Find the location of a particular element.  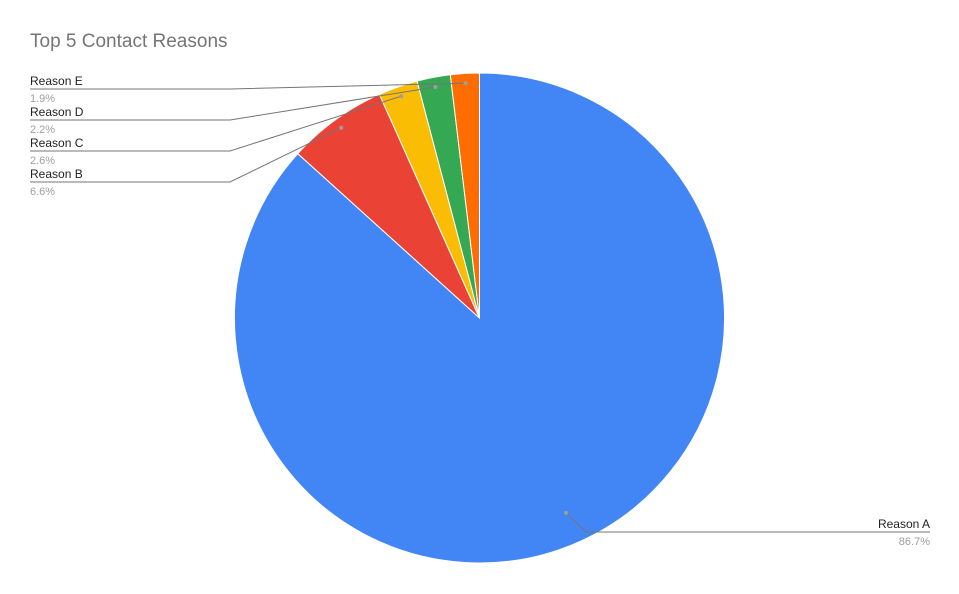

leader-line-reason-d is located at coordinates (233, 103).